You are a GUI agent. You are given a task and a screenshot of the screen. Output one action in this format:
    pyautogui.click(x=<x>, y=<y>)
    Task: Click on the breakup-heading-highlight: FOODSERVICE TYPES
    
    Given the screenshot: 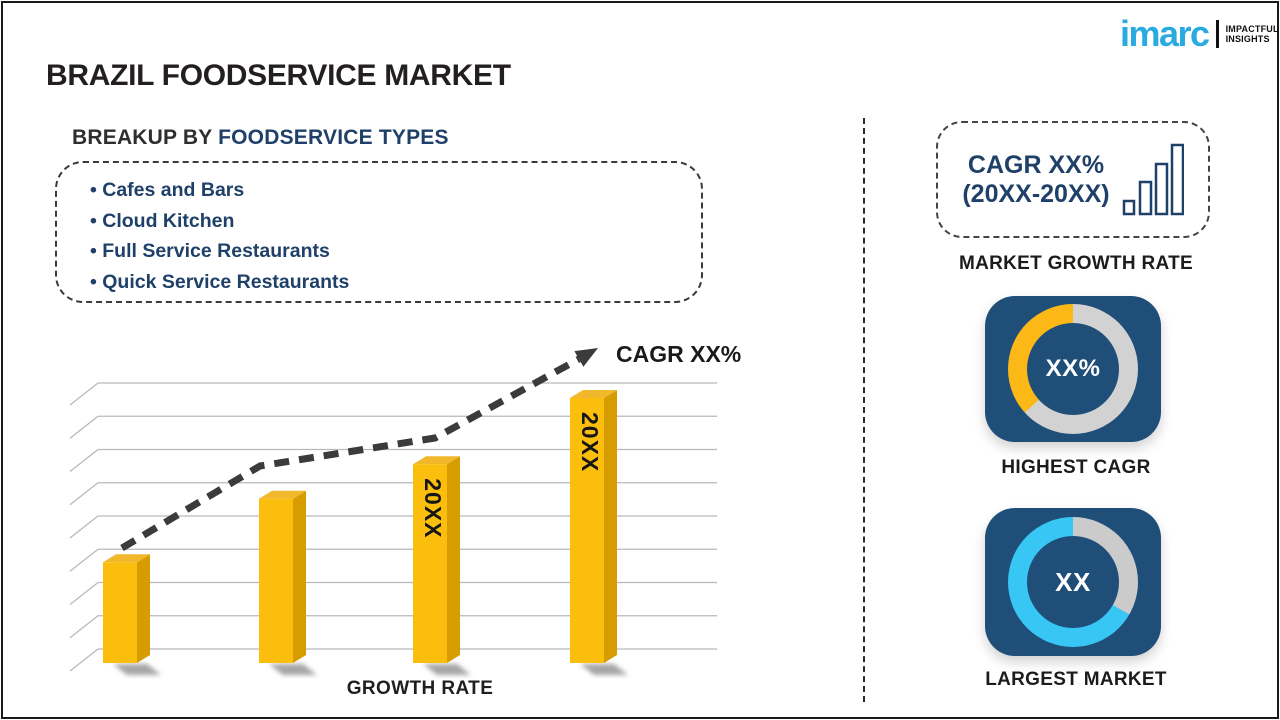 What is the action you would take?
    pyautogui.click(x=333, y=137)
    